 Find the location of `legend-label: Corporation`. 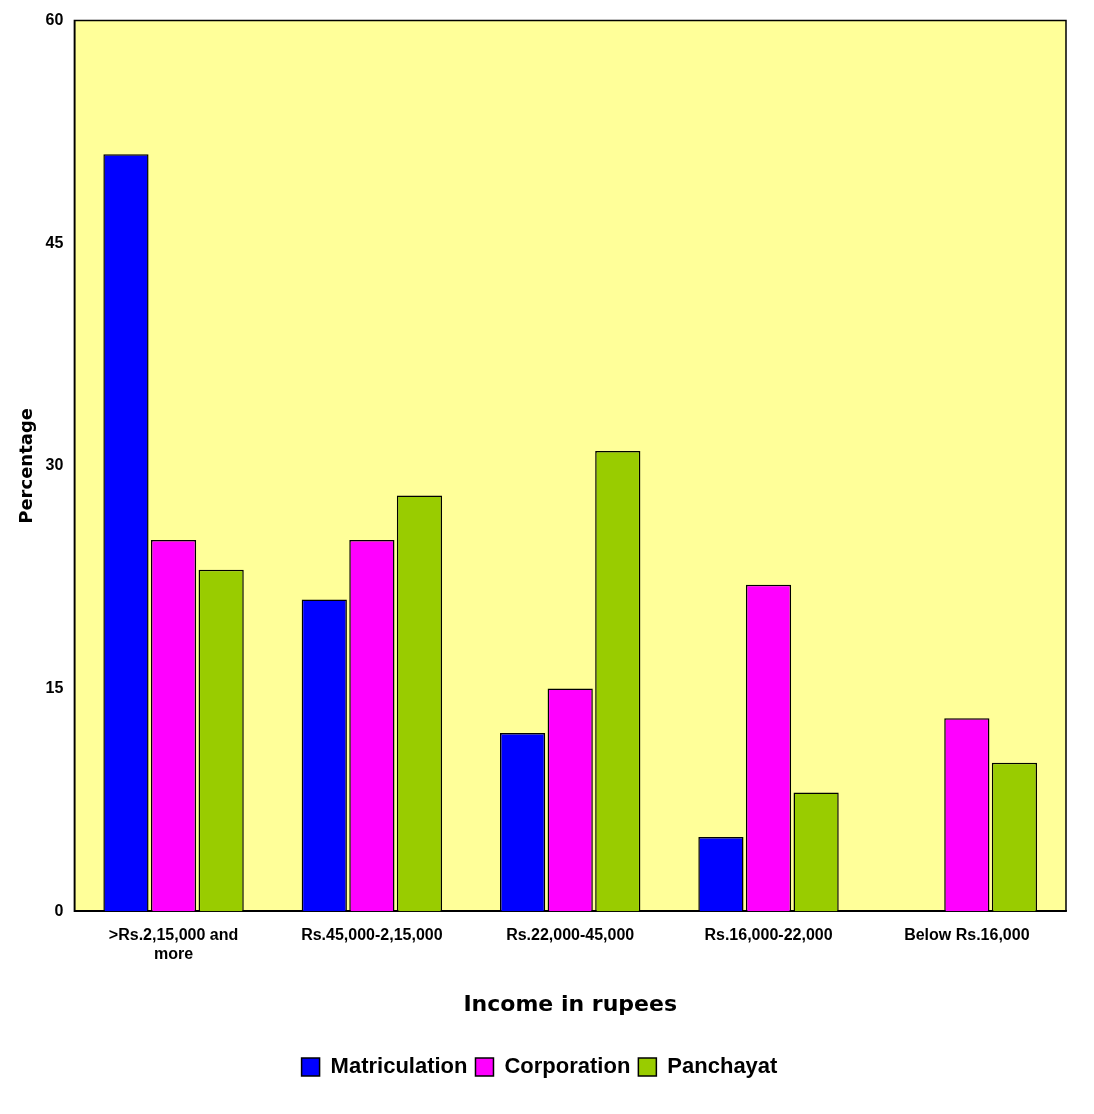

legend-label: Corporation is located at coordinates (567, 1066).